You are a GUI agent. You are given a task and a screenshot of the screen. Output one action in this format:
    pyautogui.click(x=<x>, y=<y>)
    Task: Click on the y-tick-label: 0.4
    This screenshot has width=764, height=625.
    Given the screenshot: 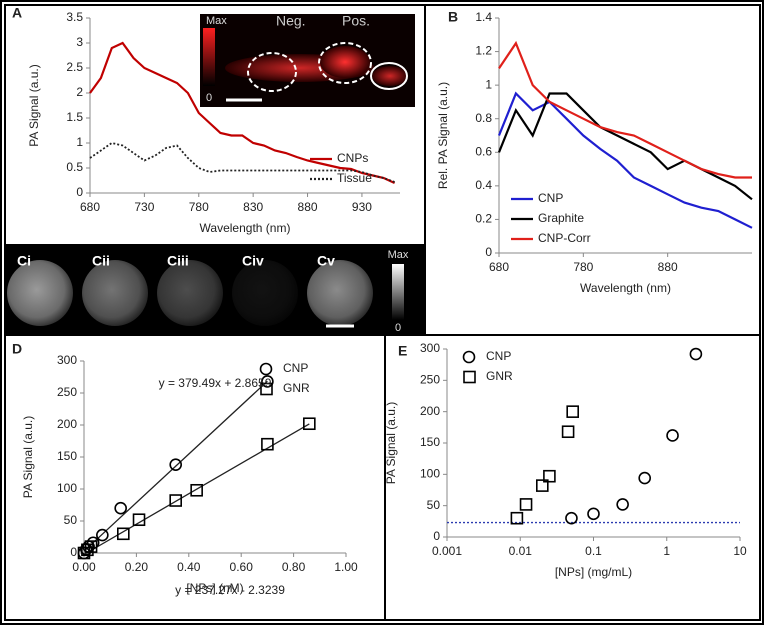 What is the action you would take?
    pyautogui.click(x=483, y=185)
    